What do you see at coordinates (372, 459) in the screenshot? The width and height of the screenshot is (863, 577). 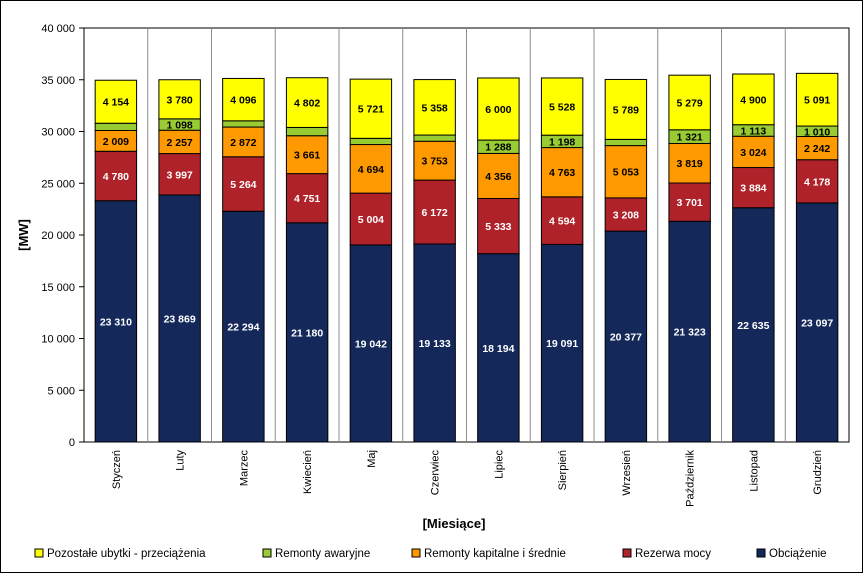 I see `x-tick-label: Maj` at bounding box center [372, 459].